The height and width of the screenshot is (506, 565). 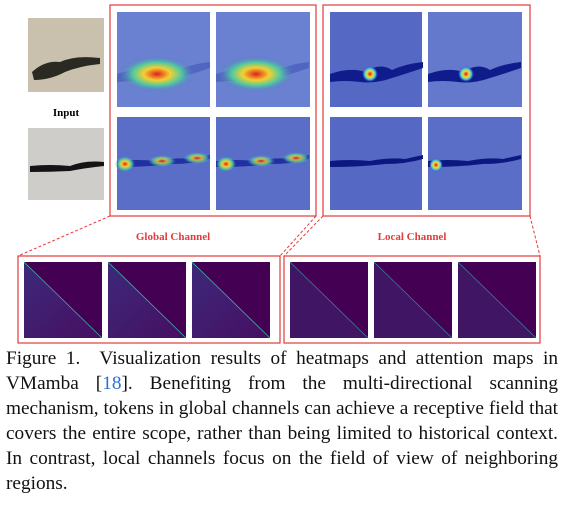 What do you see at coordinates (112, 383) in the screenshot?
I see `citation: 18` at bounding box center [112, 383].